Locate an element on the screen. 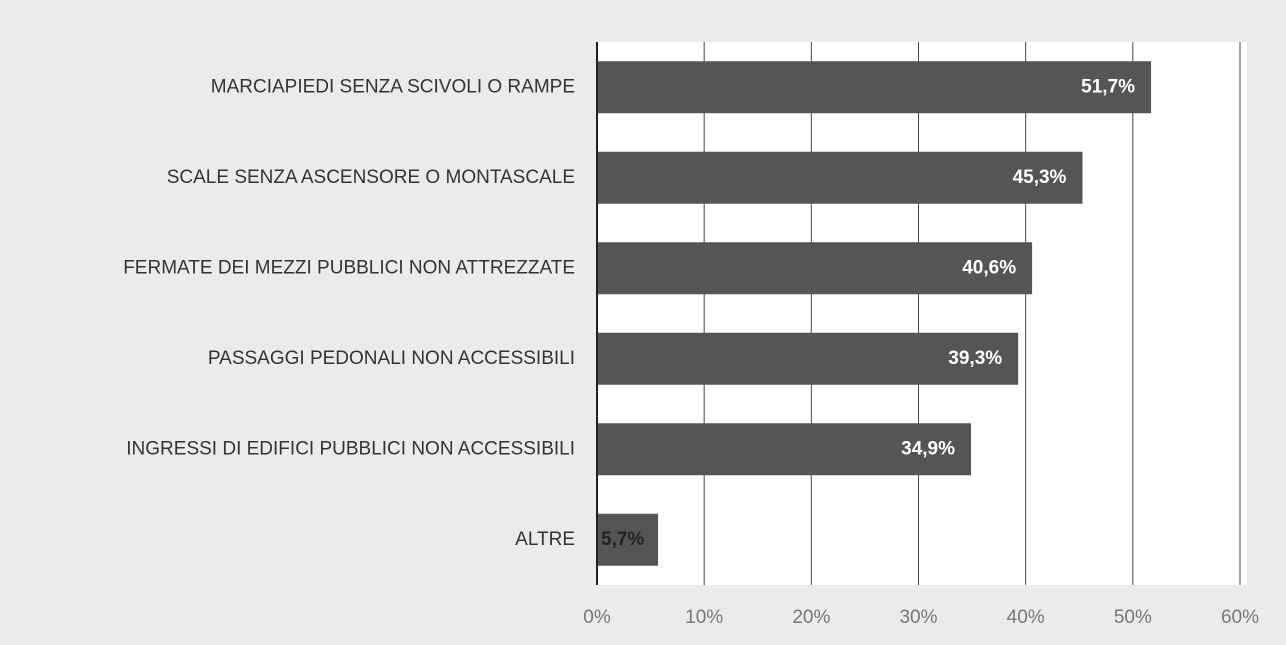  y-tick-label: MARCIAPIEDI SENZA SCIVOLI O RAMPE is located at coordinates (393, 86).